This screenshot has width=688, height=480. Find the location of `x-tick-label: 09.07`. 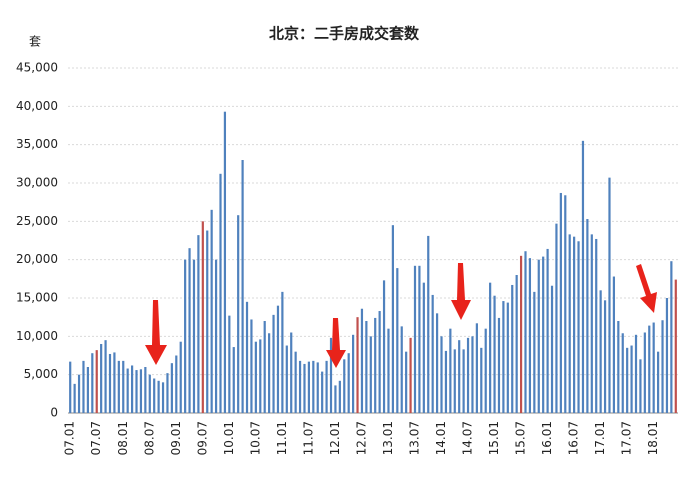

x-tick-label: 09.07 is located at coordinates (202, 438).